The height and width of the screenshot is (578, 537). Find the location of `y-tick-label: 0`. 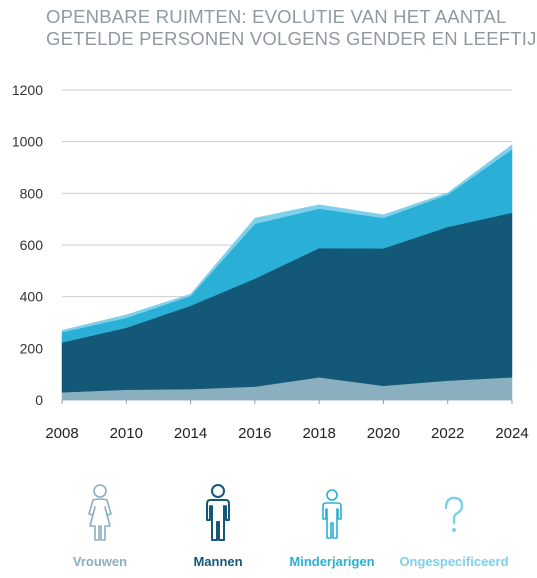

y-tick-label: 0 is located at coordinates (39, 400).